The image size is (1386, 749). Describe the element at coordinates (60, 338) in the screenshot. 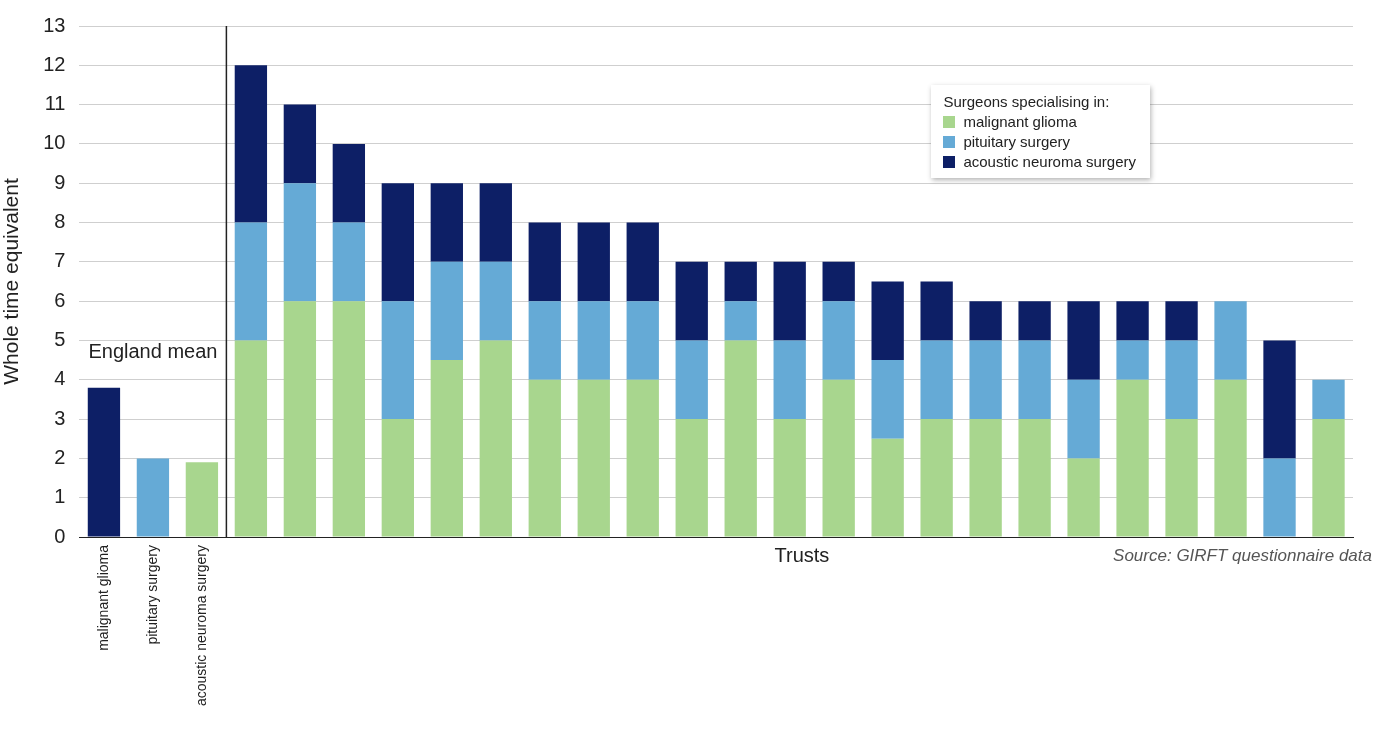

I see `y-tick-label: 5` at that location.